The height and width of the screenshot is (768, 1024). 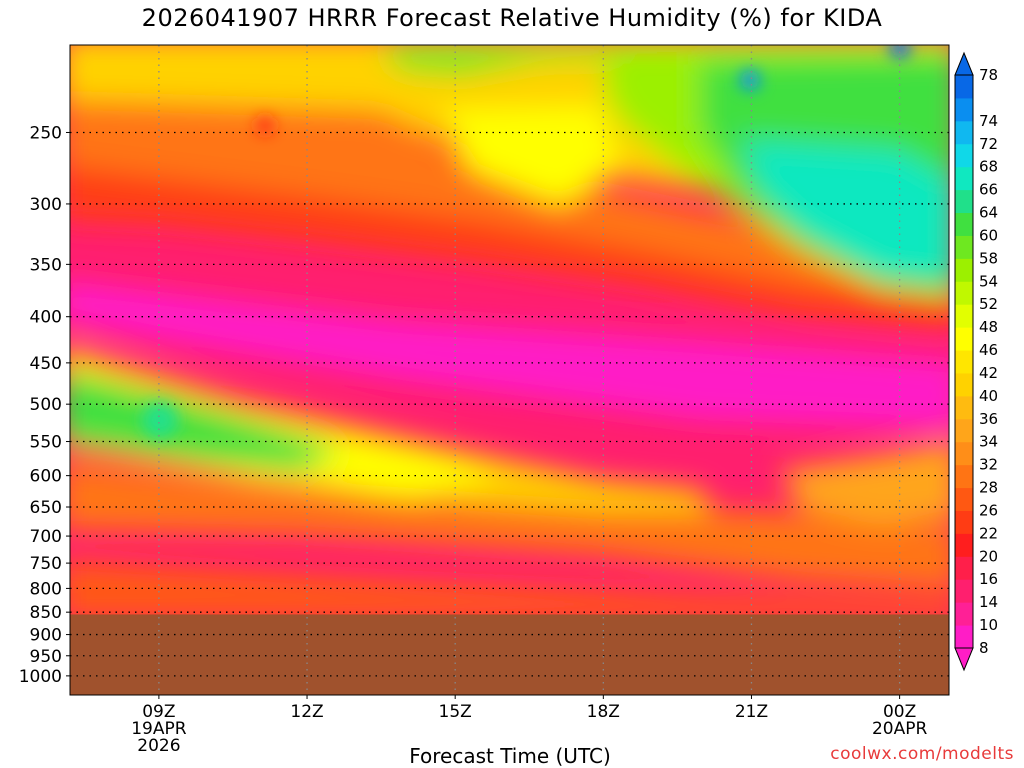 What do you see at coordinates (988, 373) in the screenshot?
I see `colorbar-label: 42` at bounding box center [988, 373].